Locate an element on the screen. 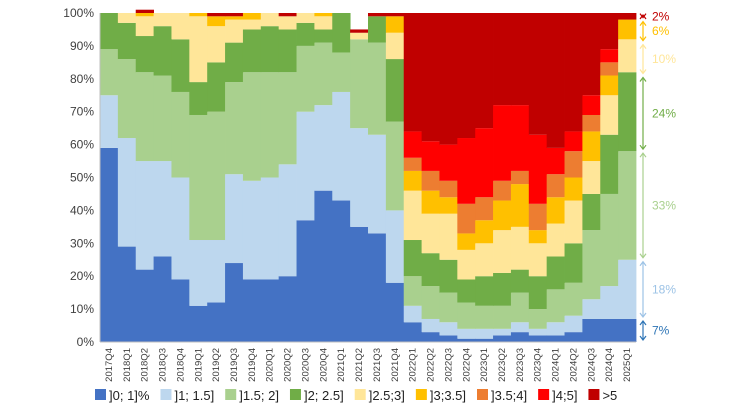 The height and width of the screenshot is (415, 730). bar-segment-2022Q1-s5 is located at coordinates (412, 180).